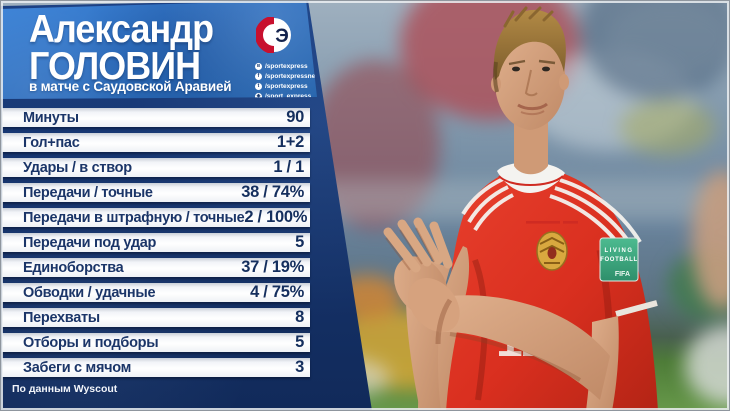 This screenshot has height=411, width=730. I want to click on stat-row: Удары / в створ 1 / 1, so click(156, 167).